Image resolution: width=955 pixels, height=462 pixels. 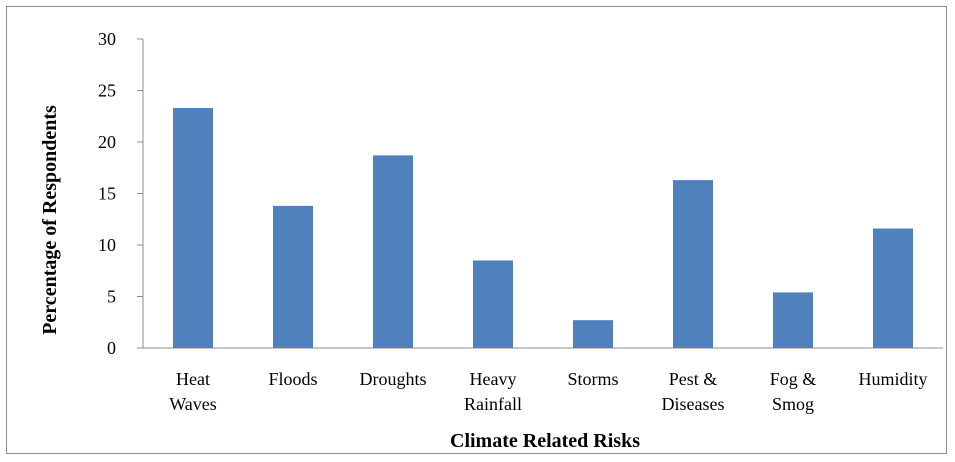 What do you see at coordinates (892, 379) in the screenshot?
I see `x-tick-label: Humidity` at bounding box center [892, 379].